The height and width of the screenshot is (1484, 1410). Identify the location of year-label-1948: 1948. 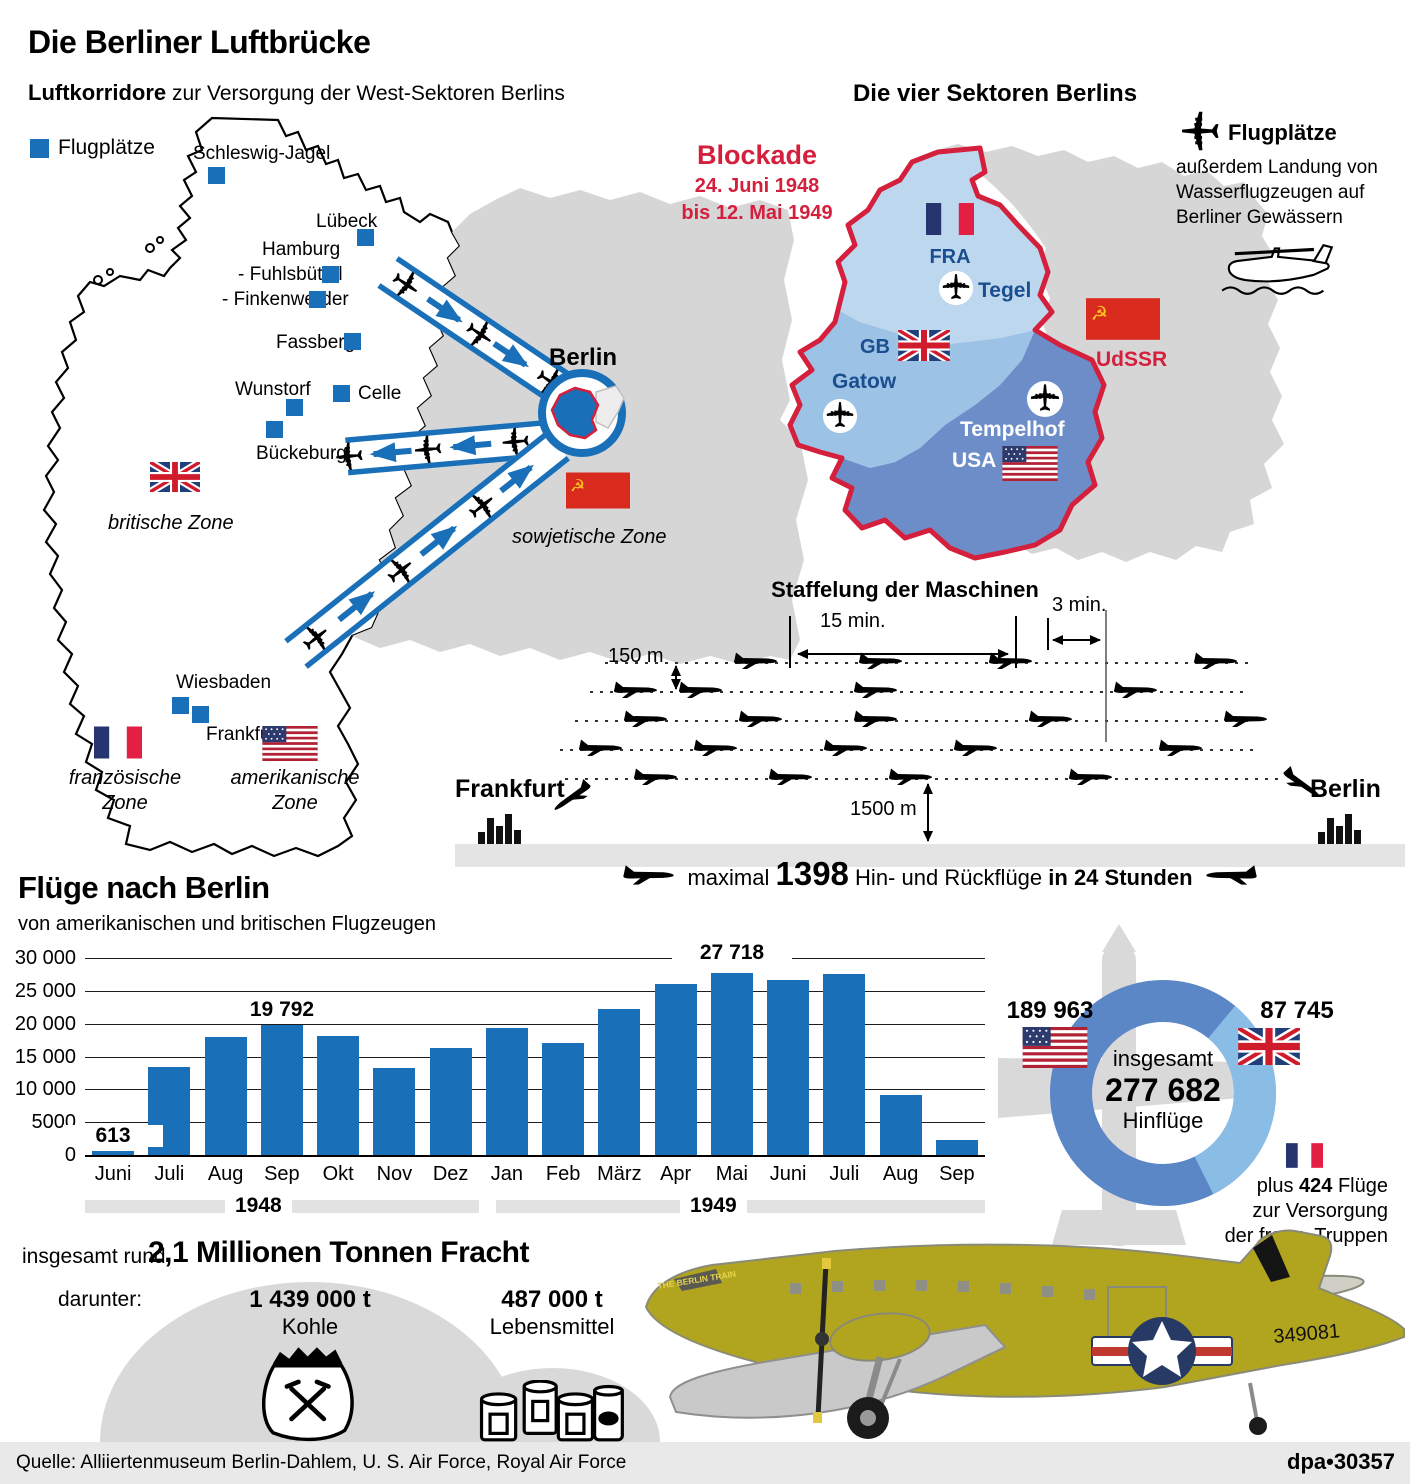
(258, 1206).